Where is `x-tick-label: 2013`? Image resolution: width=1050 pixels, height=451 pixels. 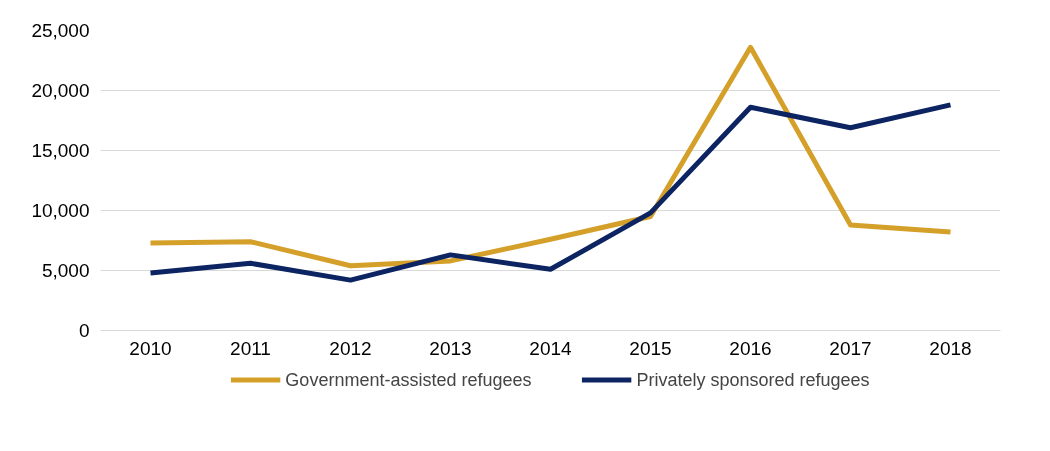
x-tick-label: 2013 is located at coordinates (450, 348).